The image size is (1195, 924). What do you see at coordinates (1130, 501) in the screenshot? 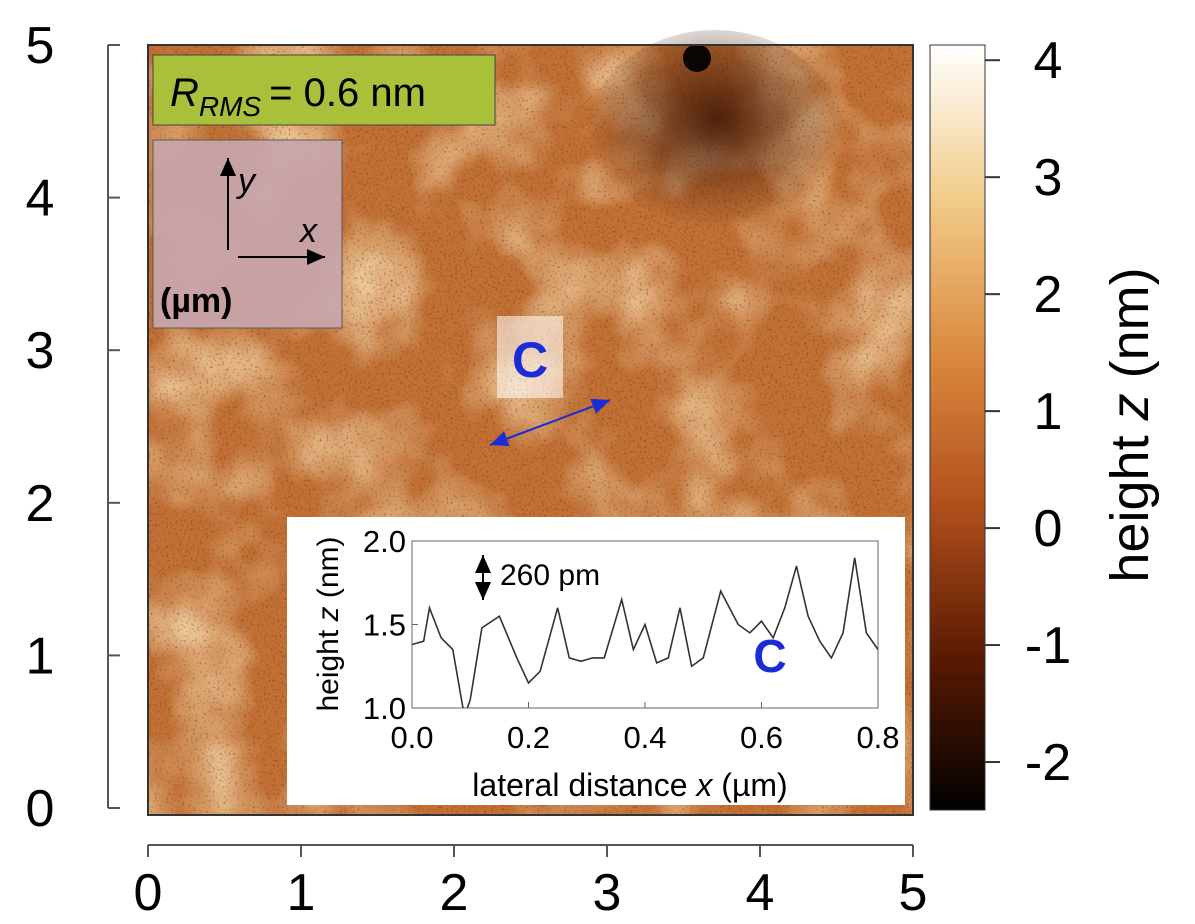
I see `colorbar-label-part: height` at bounding box center [1130, 501].